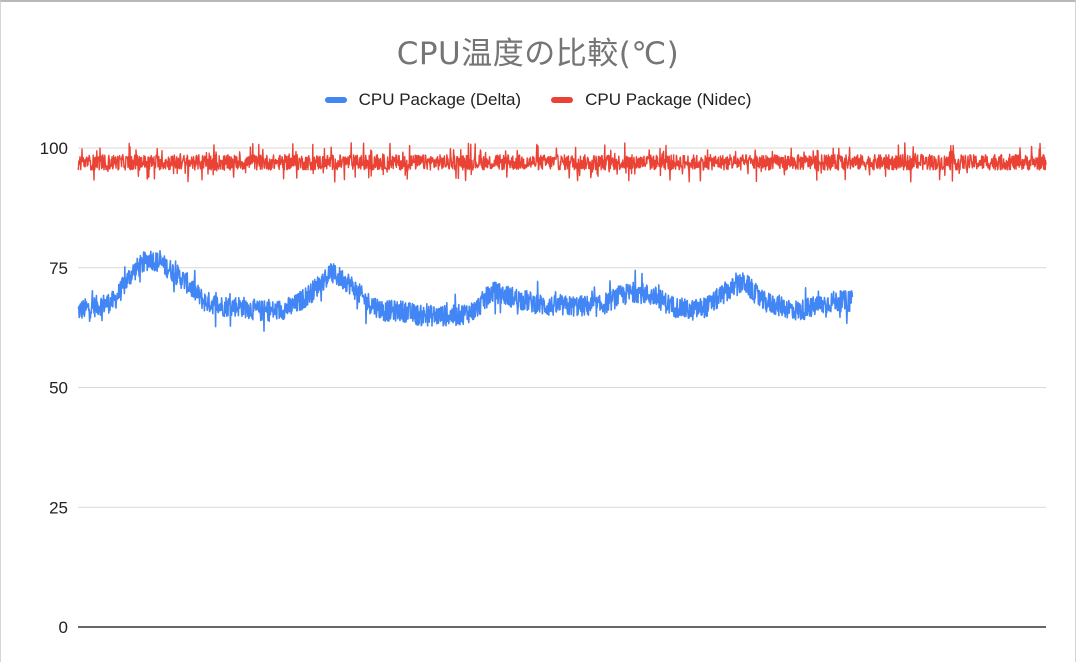 This screenshot has height=662, width=1076. Describe the element at coordinates (335, 100) in the screenshot. I see `legend-swatch-delta` at that location.